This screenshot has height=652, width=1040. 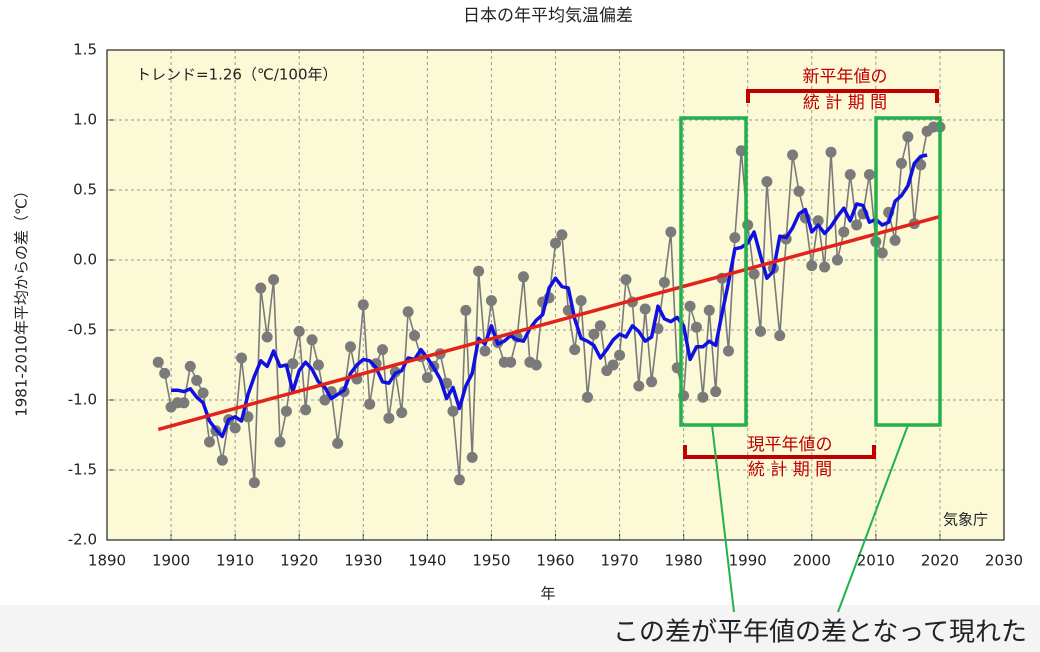 I want to click on x-tick-label: 1980, so click(x=684, y=561).